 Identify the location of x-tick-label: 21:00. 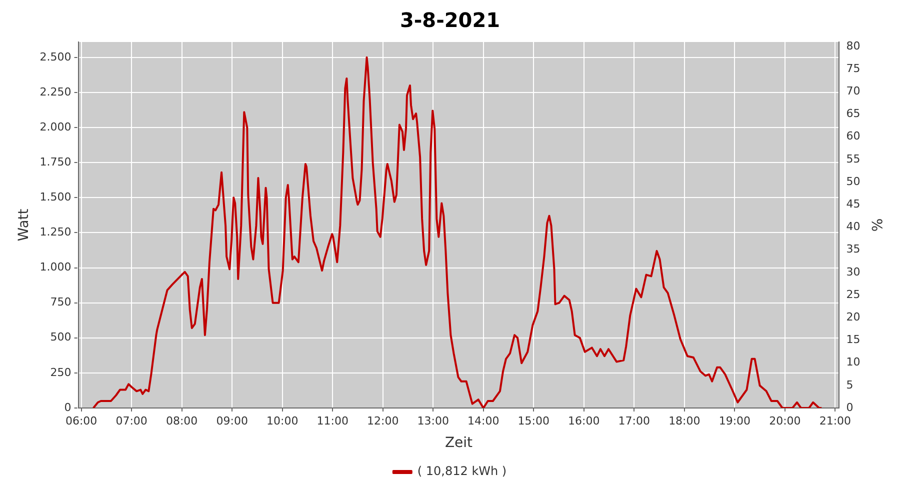
(835, 421).